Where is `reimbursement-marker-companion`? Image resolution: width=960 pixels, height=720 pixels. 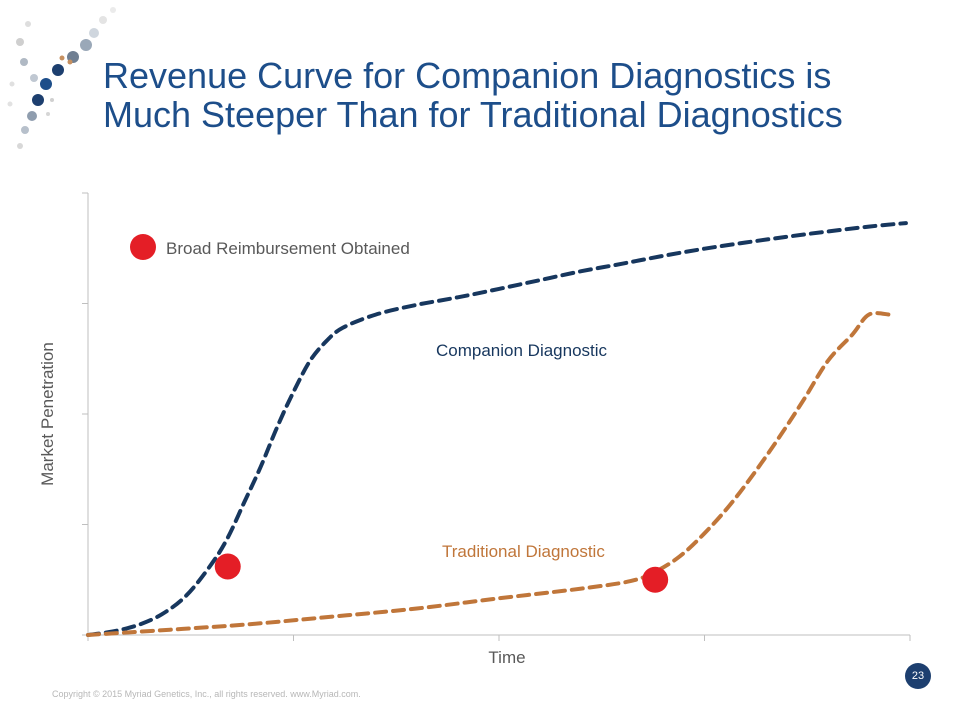
reimbursement-marker-companion is located at coordinates (227, 566).